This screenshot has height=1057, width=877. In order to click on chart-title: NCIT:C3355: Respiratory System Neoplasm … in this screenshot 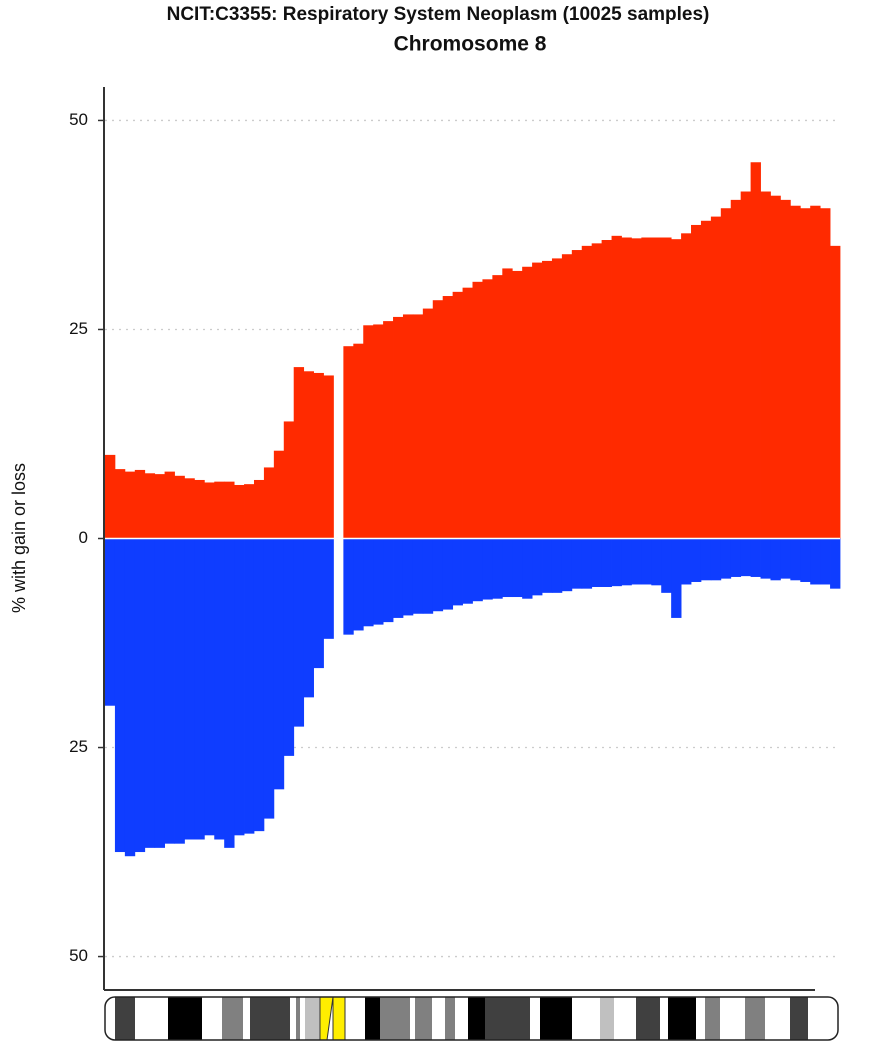, I will do `click(438, 14)`.